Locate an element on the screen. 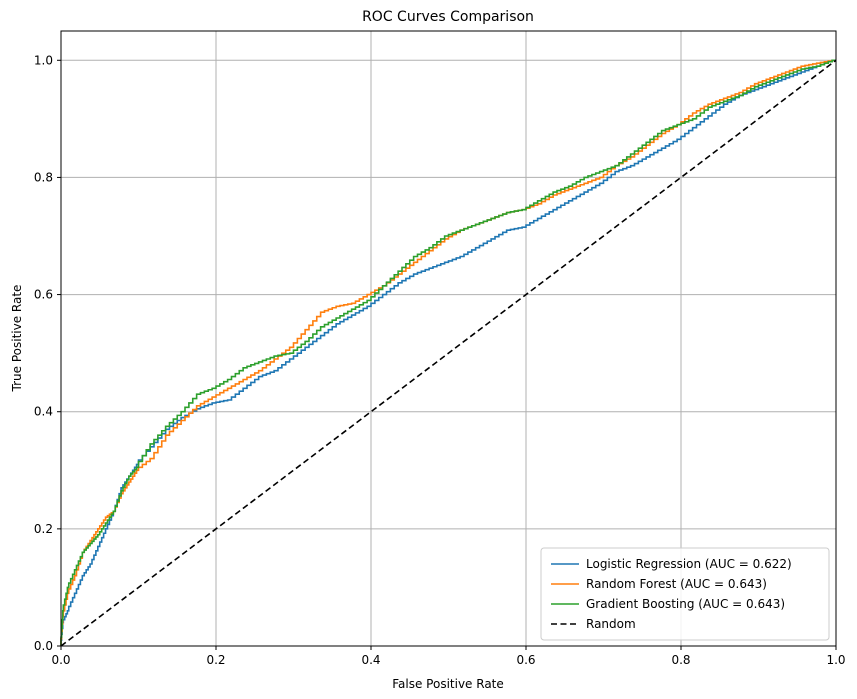  legend-label-1: Random Forest (AUC = 0.643) is located at coordinates (676, 584).